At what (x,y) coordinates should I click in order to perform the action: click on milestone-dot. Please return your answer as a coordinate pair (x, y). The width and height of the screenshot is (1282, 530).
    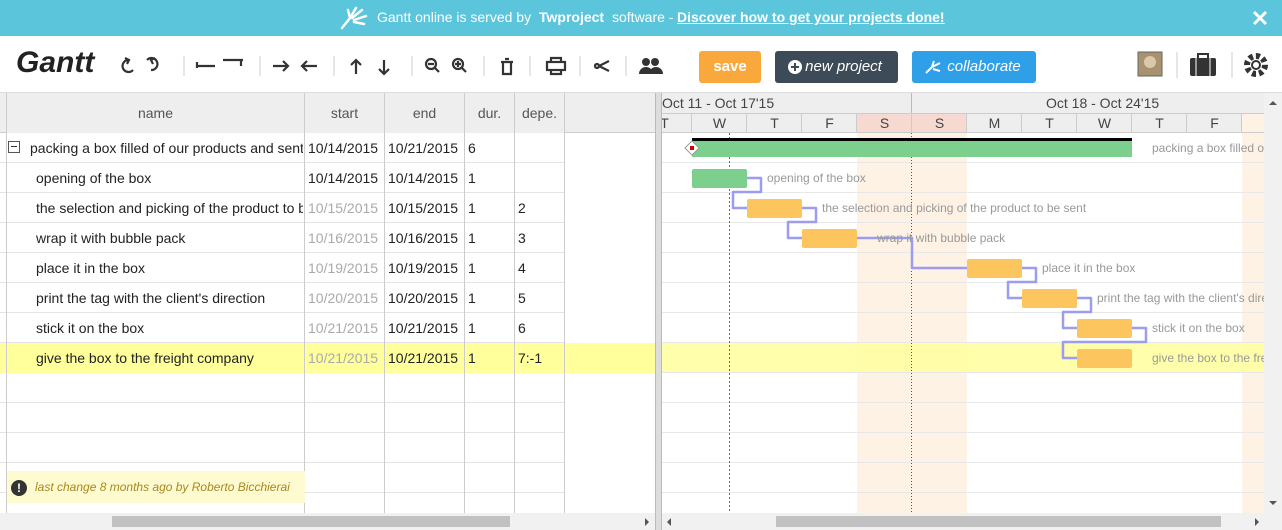
    Looking at the image, I should click on (692, 148).